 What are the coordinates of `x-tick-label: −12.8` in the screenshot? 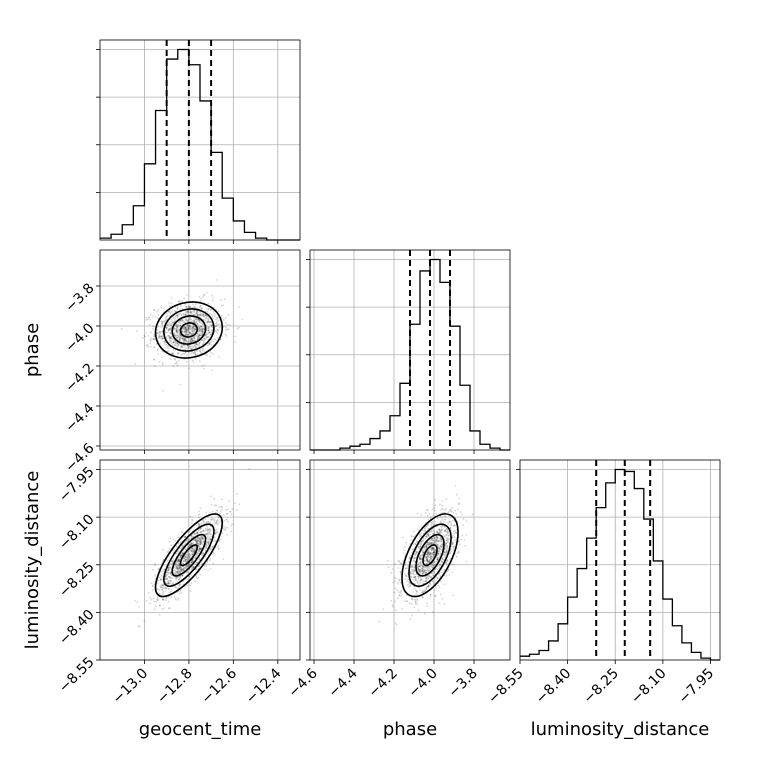 It's located at (175, 687).